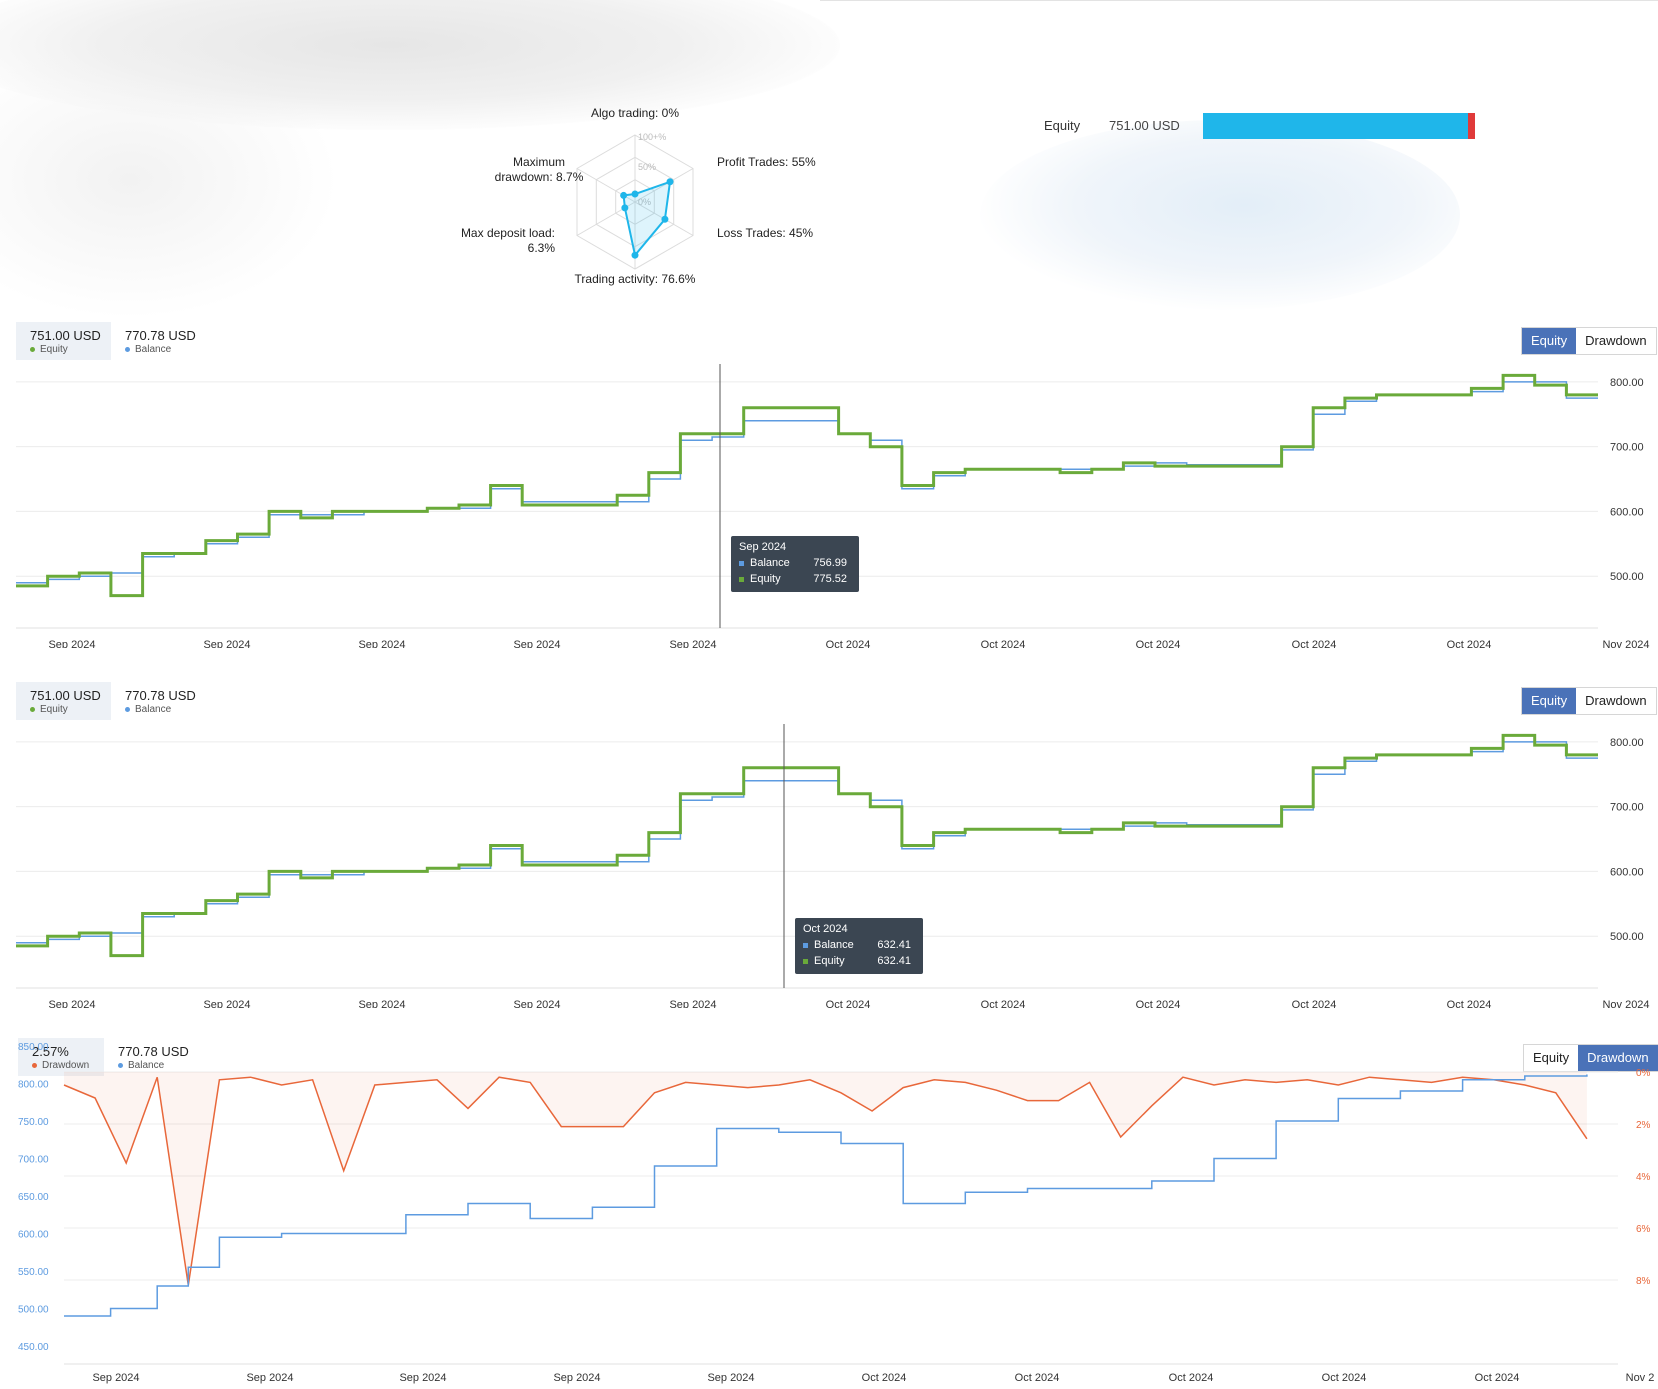  I want to click on chart-mode-tabs: Equity Drawdown, so click(1589, 701).